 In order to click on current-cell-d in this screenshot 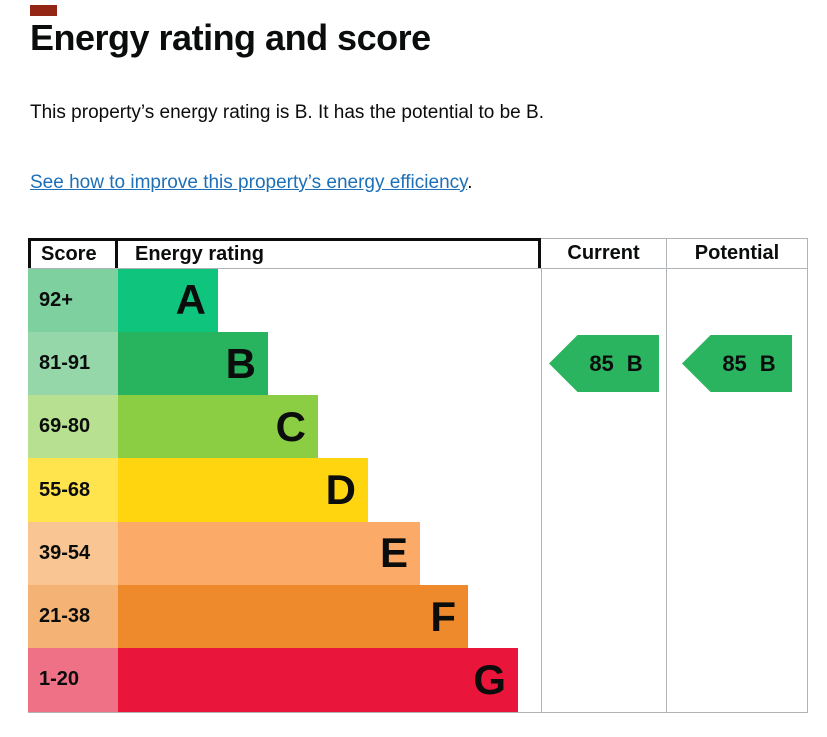, I will do `click(603, 490)`.